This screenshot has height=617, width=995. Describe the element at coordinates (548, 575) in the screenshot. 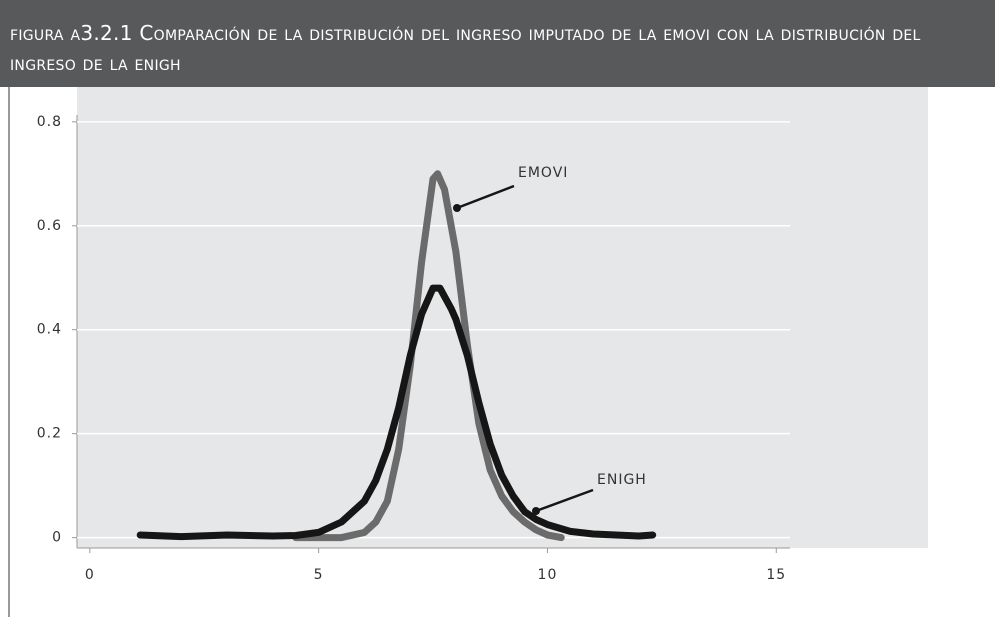

I see `x-tick-label: 10` at that location.